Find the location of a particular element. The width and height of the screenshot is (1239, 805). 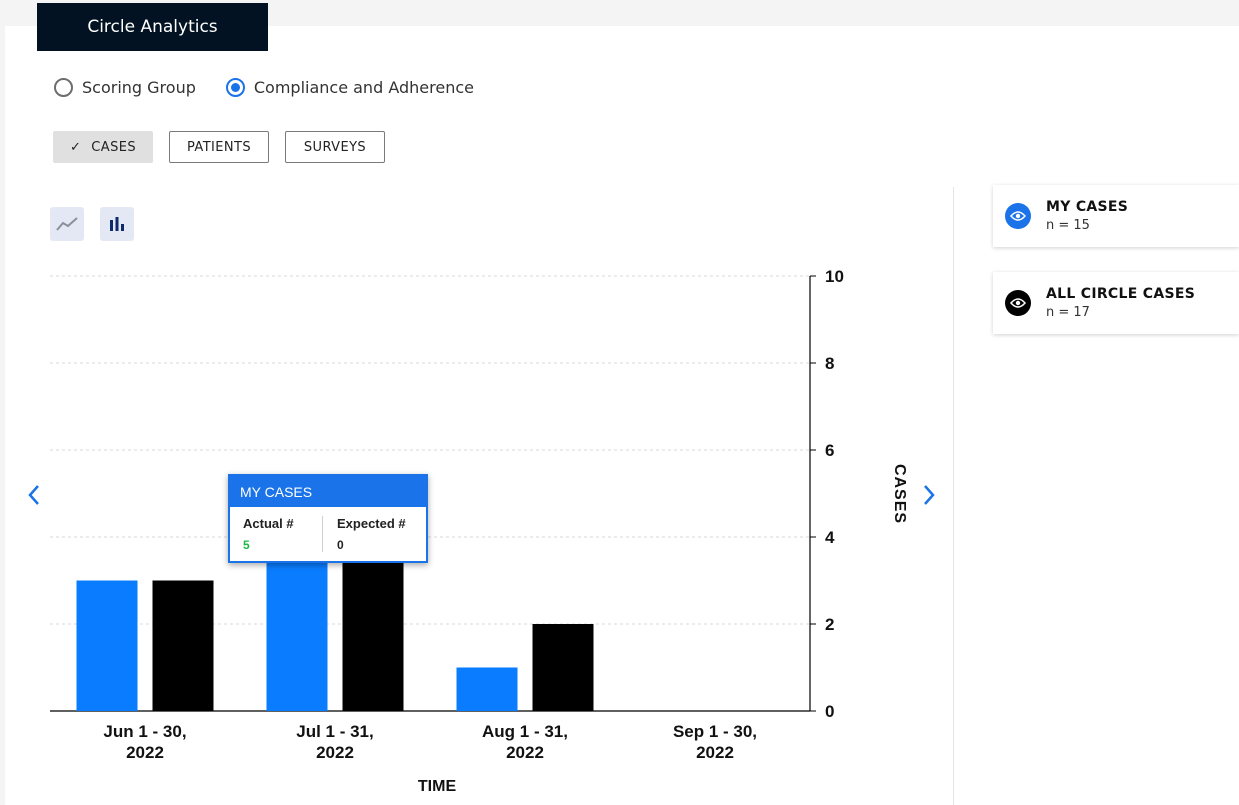

legend-count: n = 15 is located at coordinates (1068, 225).